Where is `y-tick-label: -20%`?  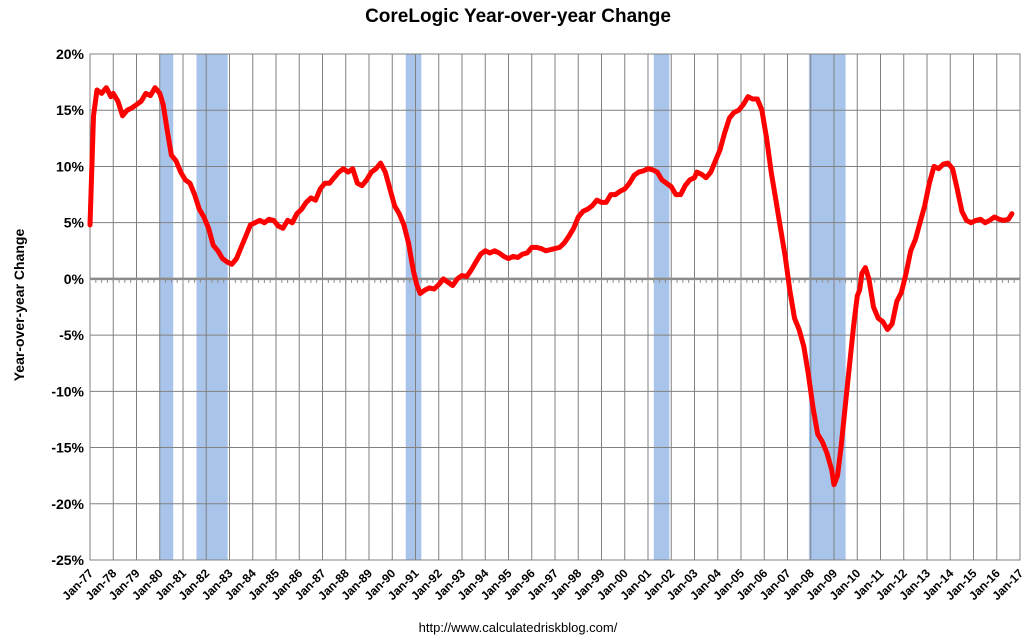 y-tick-label: -20% is located at coordinates (67, 504).